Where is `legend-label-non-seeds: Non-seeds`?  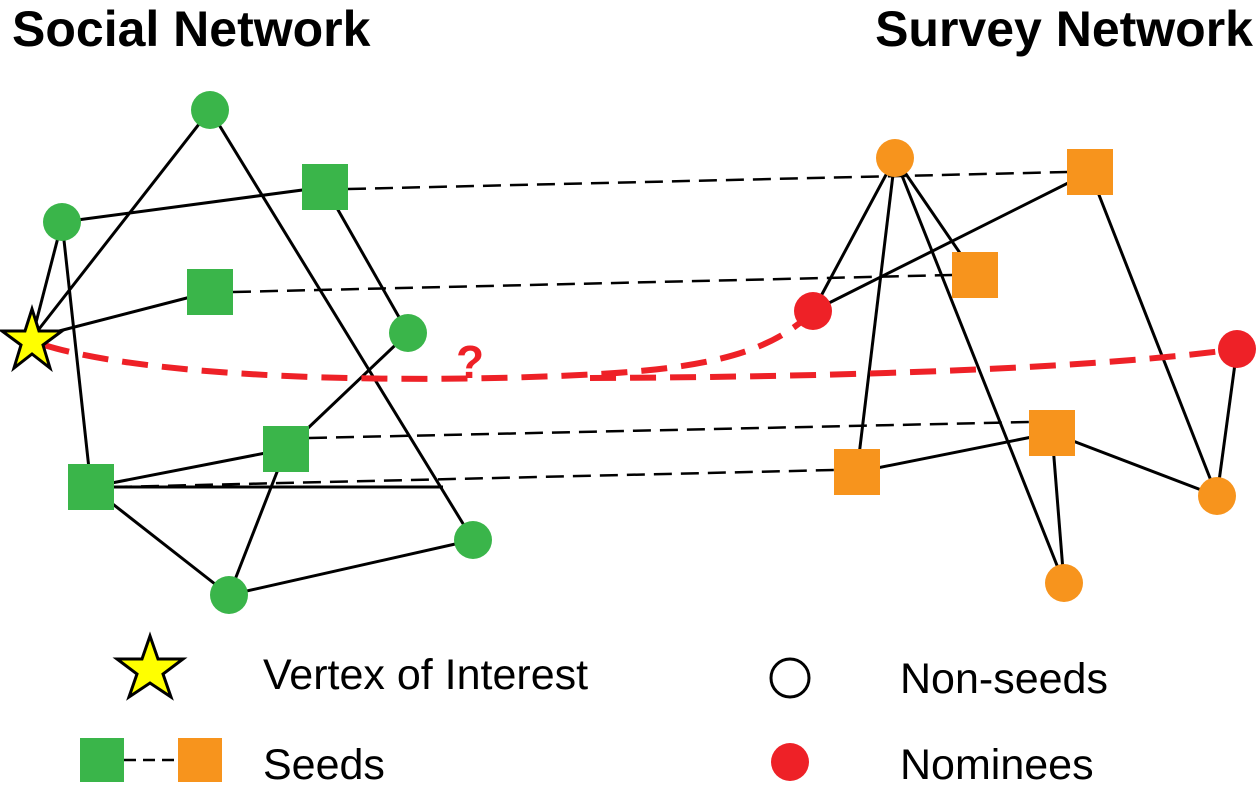 legend-label-non-seeds: Non-seeds is located at coordinates (1004, 679).